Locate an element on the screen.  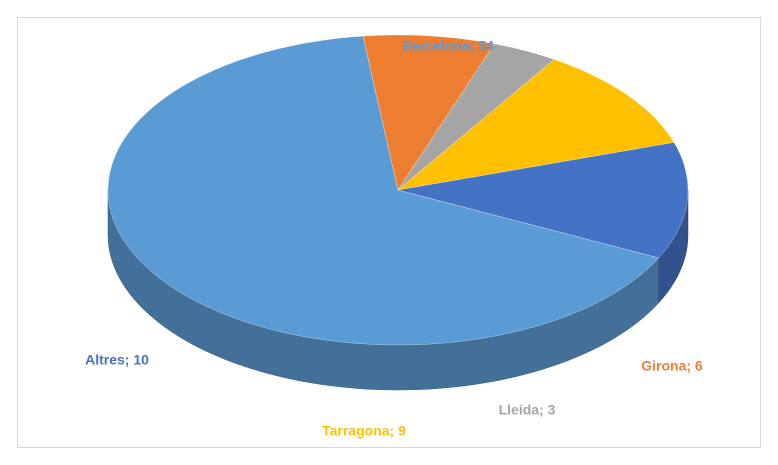
data-label: Tarragona; 9 is located at coordinates (364, 431).